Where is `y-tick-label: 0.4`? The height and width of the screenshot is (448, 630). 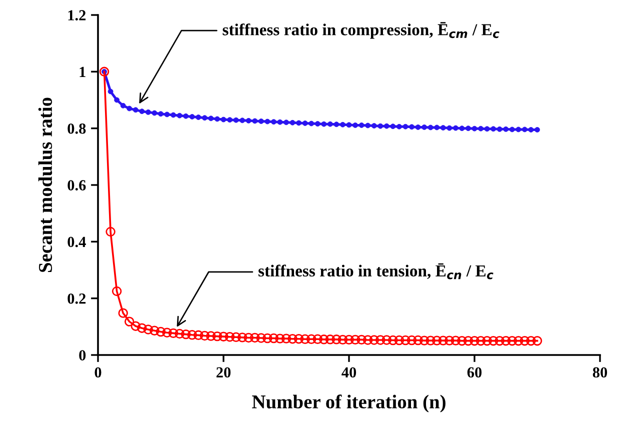
y-tick-label: 0.4 is located at coordinates (77, 242).